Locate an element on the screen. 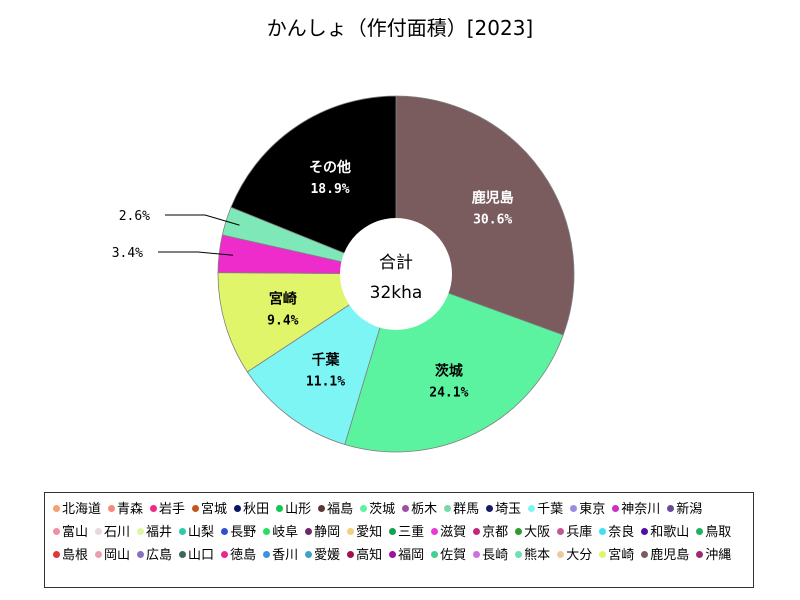 The width and height of the screenshot is (800, 600). legend-item: 大分 is located at coordinates (574, 555).